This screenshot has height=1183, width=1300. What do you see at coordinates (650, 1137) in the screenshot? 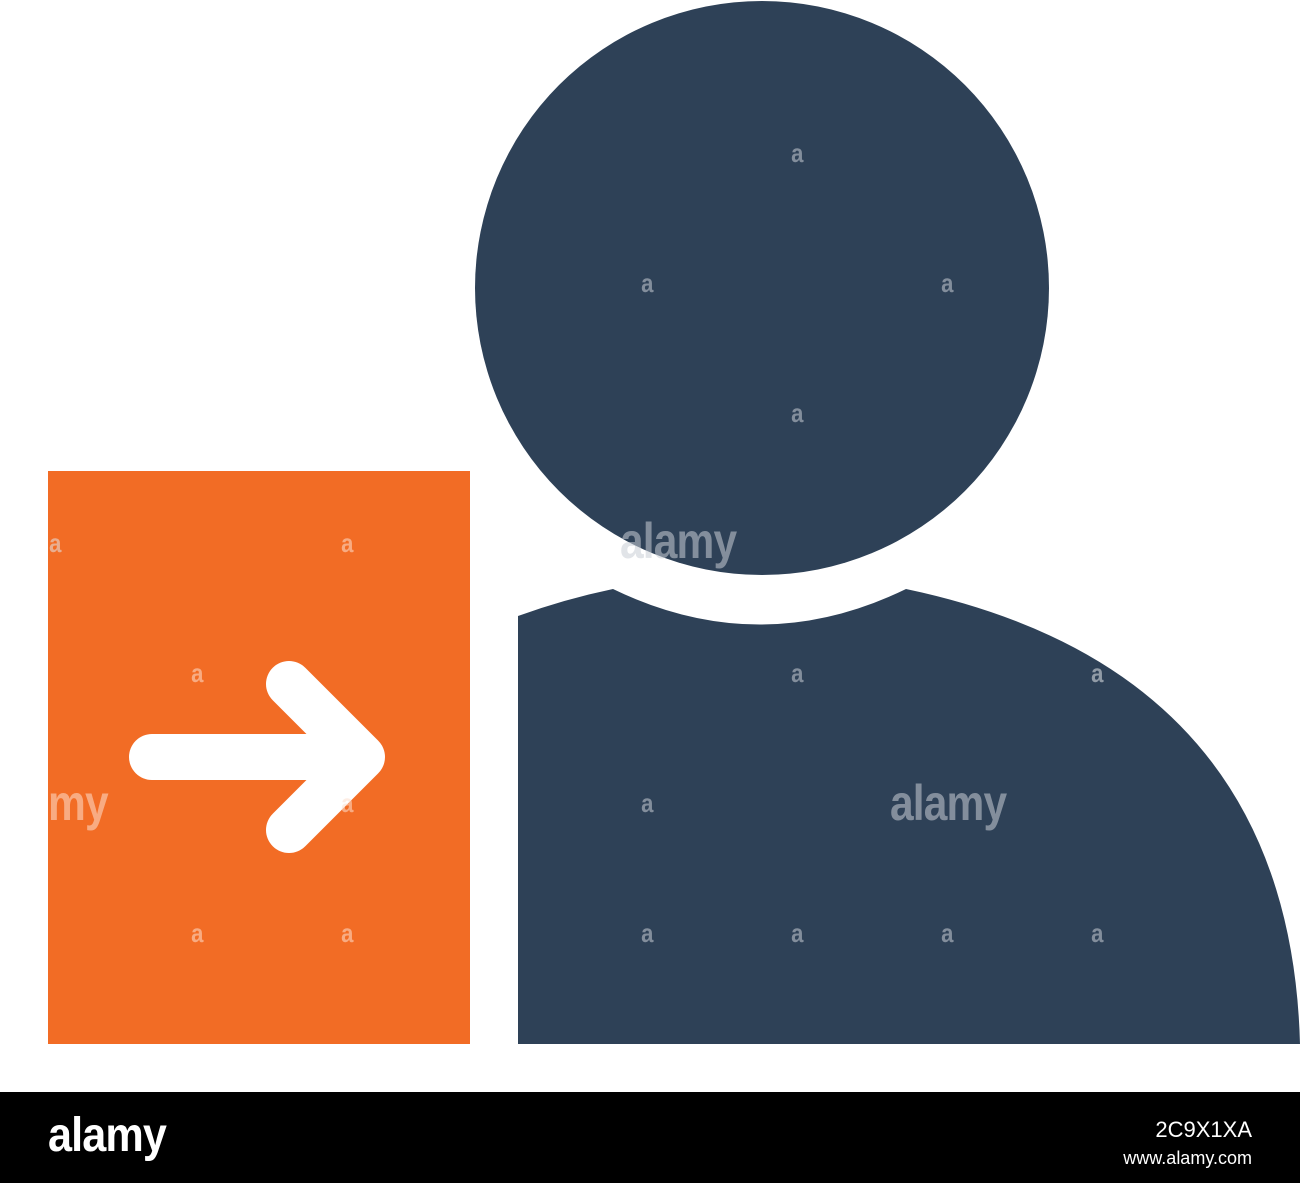
I see `stock-footer-bar: alamy 2C9X1XA www.alamy.com` at bounding box center [650, 1137].